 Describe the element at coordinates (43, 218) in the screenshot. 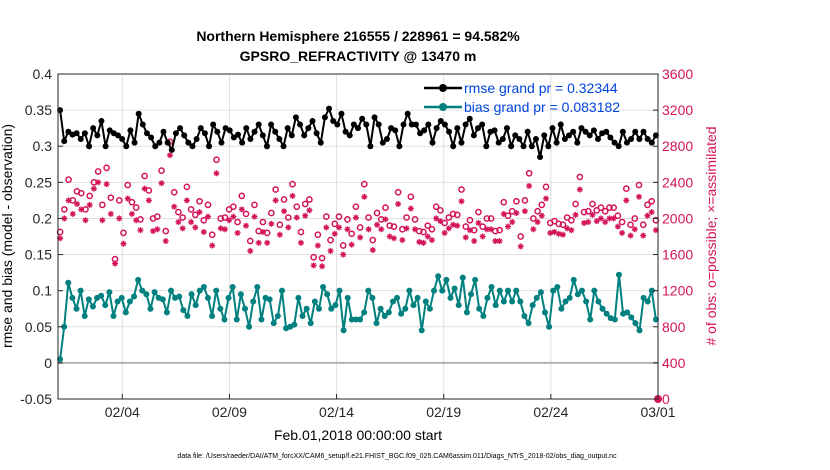

I see `y-tick-label: 0.2` at that location.